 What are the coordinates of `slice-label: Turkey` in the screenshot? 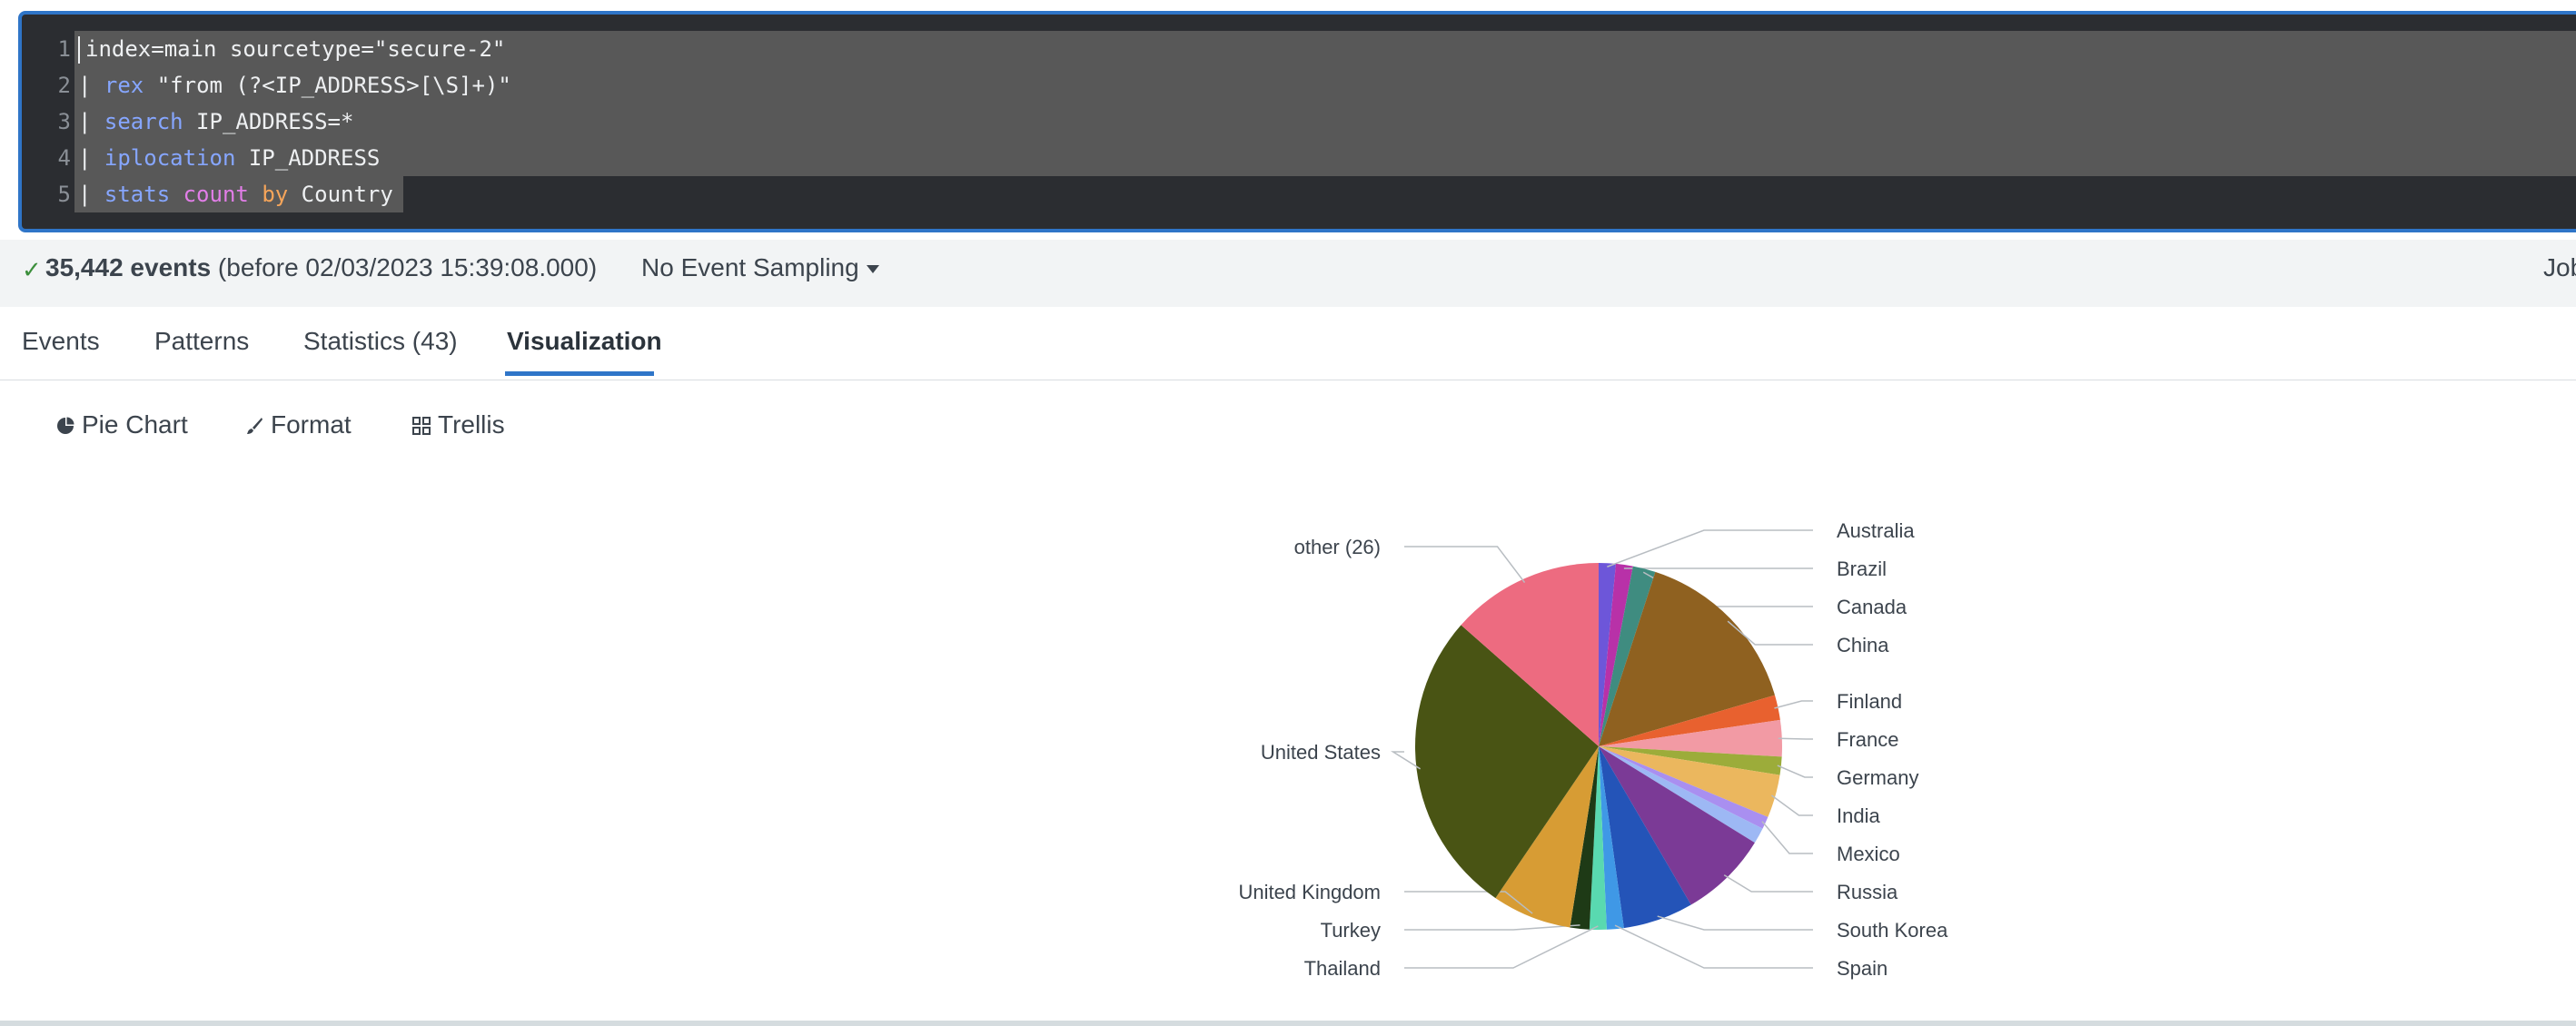 It's located at (1351, 930).